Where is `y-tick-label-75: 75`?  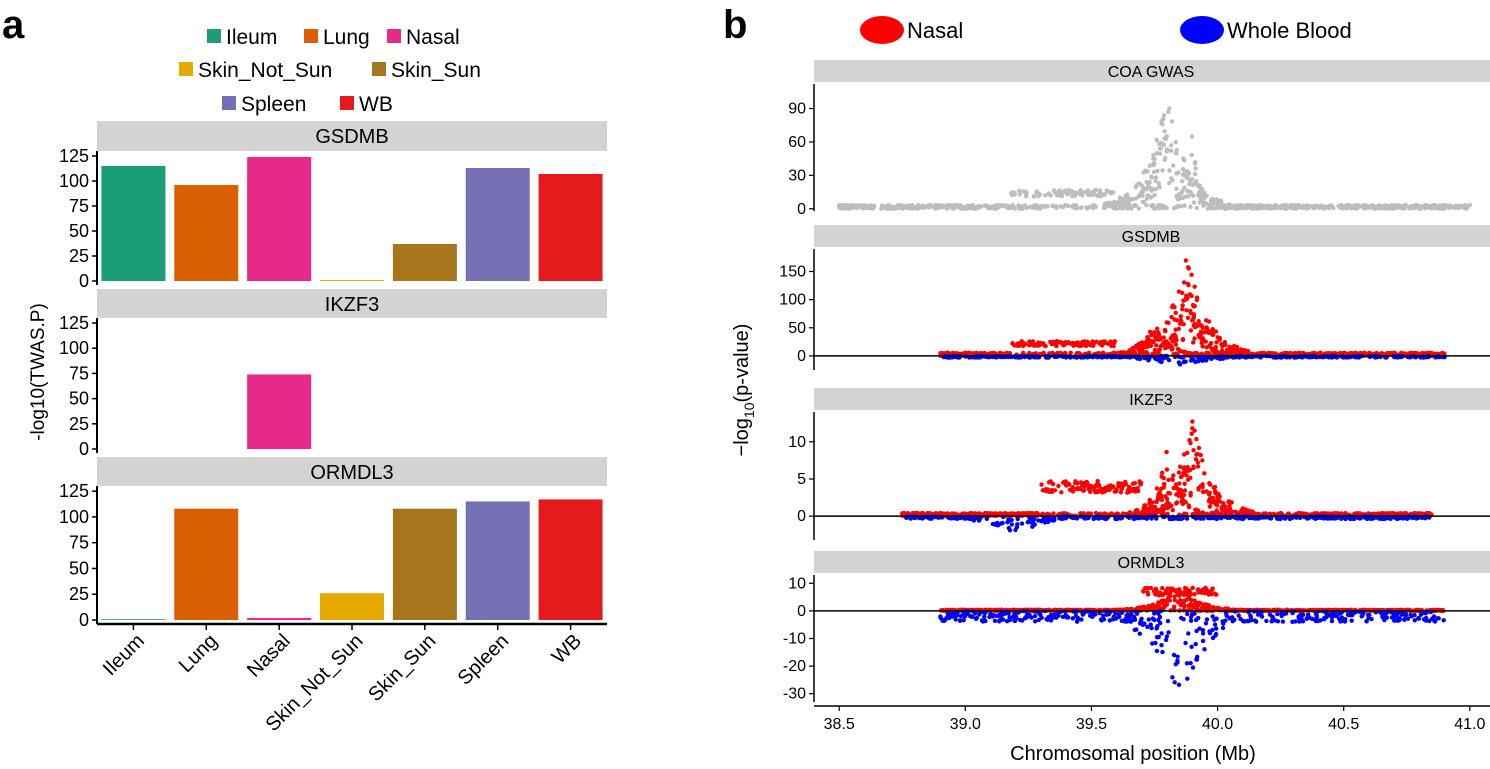
y-tick-label-75: 75 is located at coordinates (79, 206).